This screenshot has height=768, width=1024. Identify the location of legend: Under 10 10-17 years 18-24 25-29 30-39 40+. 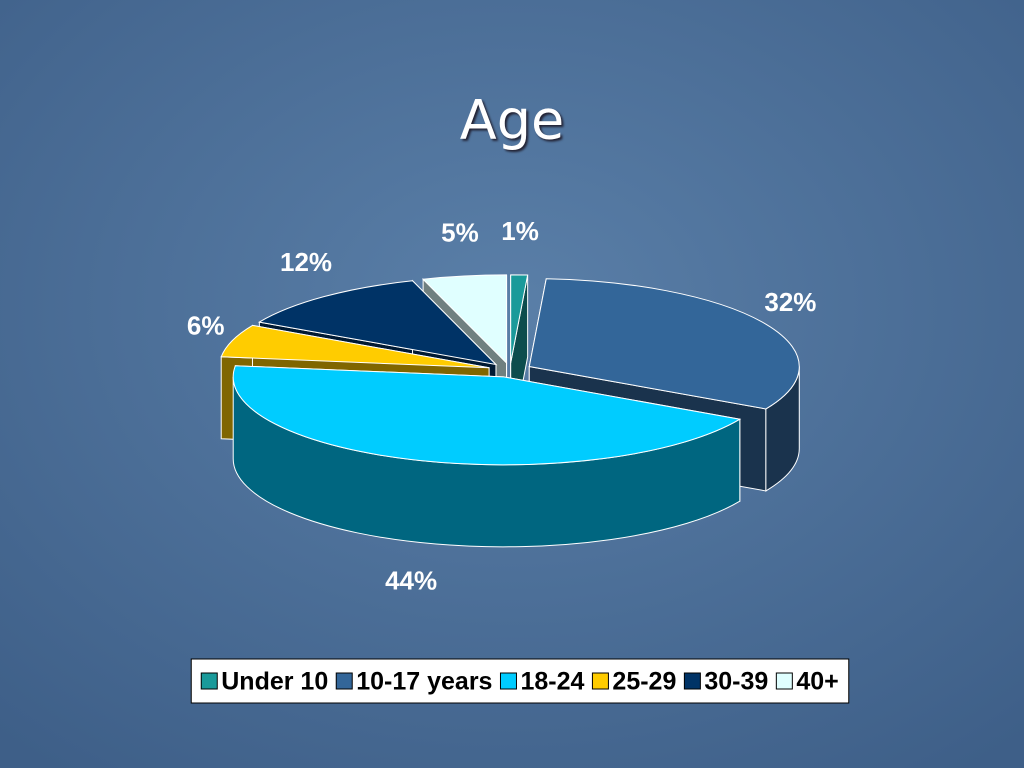
(520, 681).